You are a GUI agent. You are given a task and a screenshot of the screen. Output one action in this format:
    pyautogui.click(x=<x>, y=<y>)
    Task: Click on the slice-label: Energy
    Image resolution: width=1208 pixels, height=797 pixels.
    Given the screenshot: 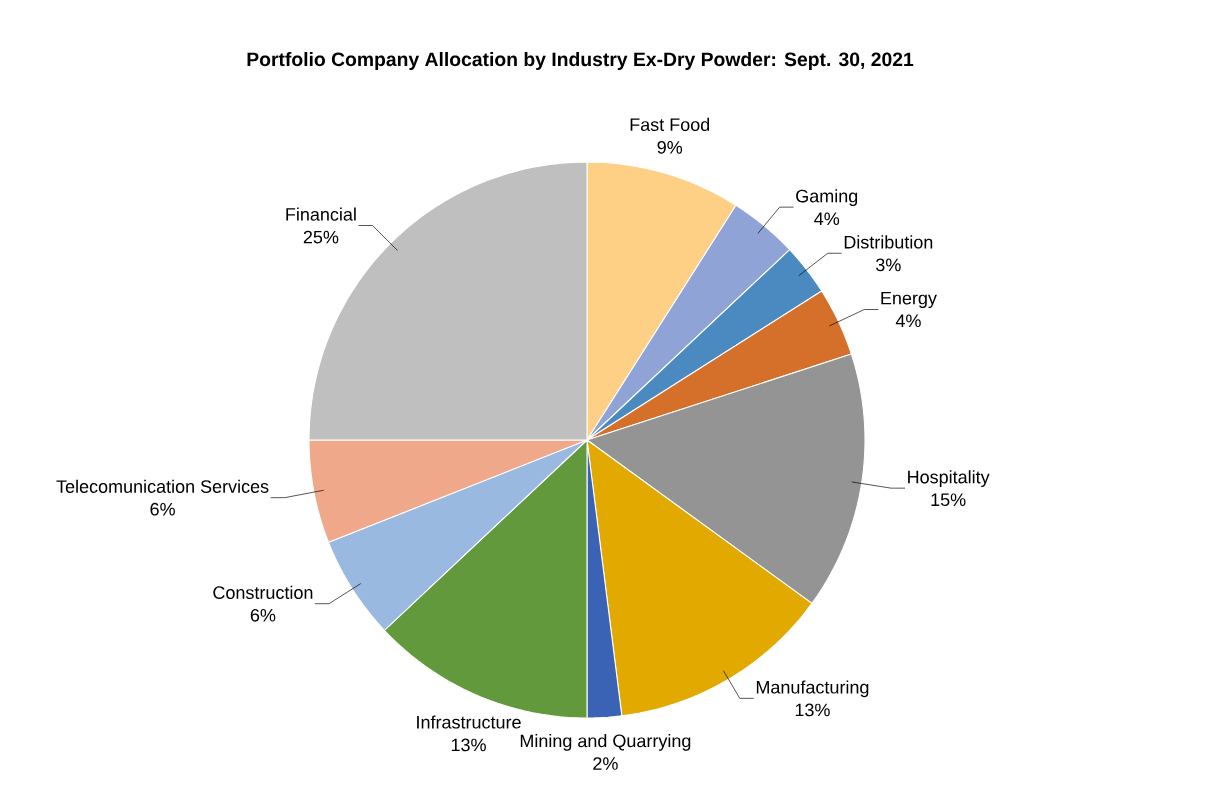 What is the action you would take?
    pyautogui.click(x=909, y=300)
    